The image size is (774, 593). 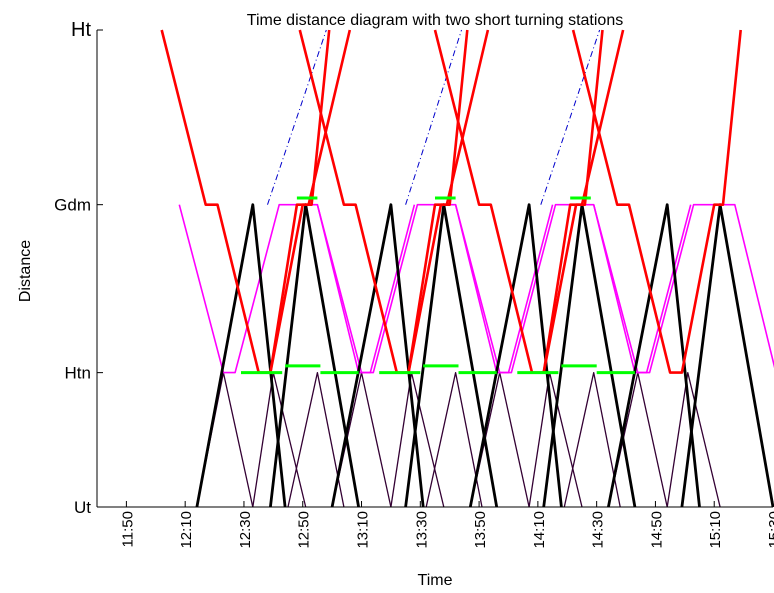 I want to click on x-tick-label: 15:30, so click(x=770, y=530).